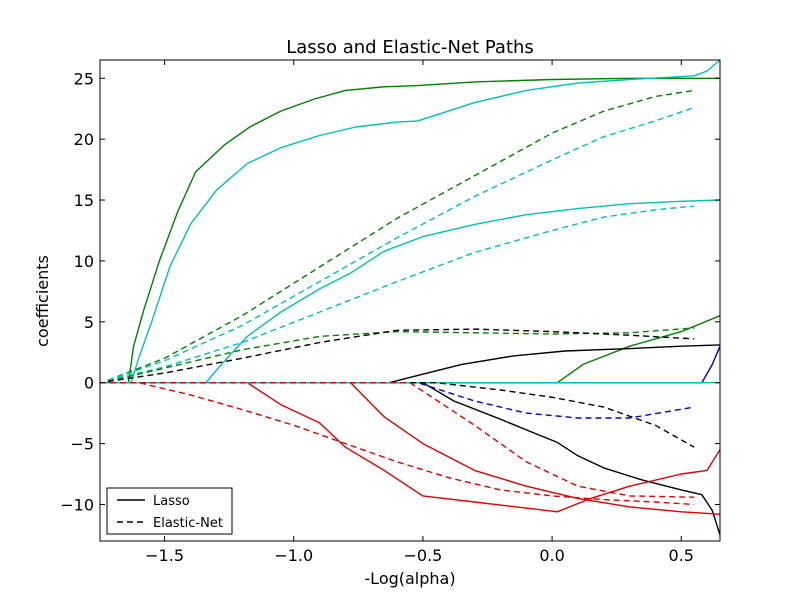 The width and height of the screenshot is (800, 600). What do you see at coordinates (84, 261) in the screenshot?
I see `y-tick-label: 10` at bounding box center [84, 261].